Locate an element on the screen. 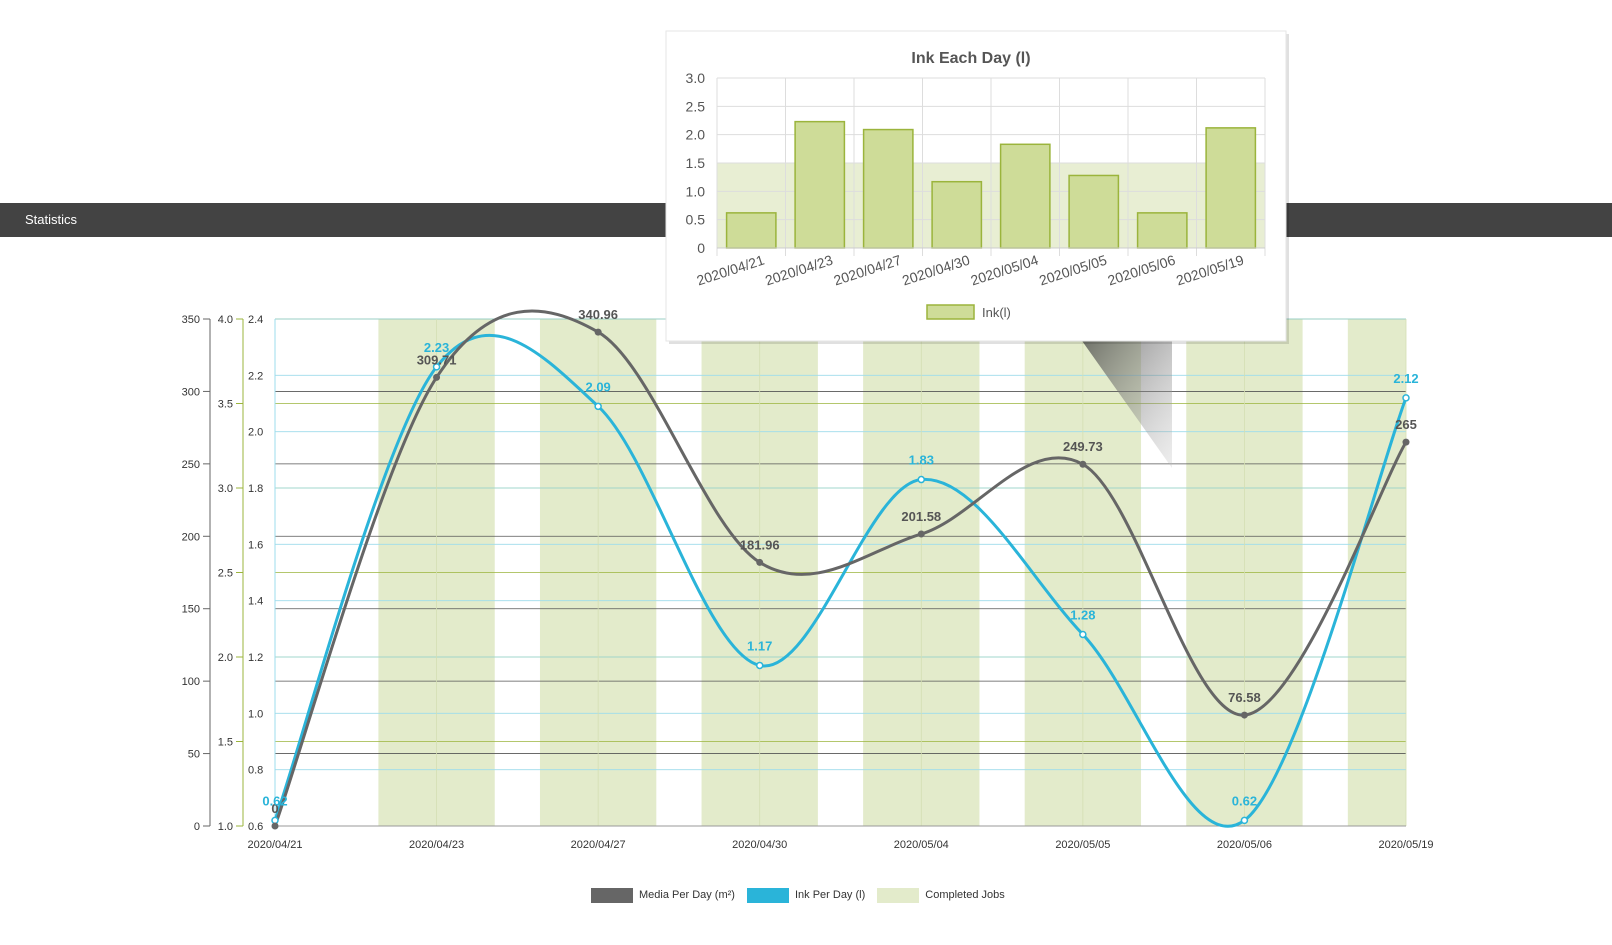 This screenshot has height=945, width=1612. media-data-label: 201.58 is located at coordinates (921, 516).